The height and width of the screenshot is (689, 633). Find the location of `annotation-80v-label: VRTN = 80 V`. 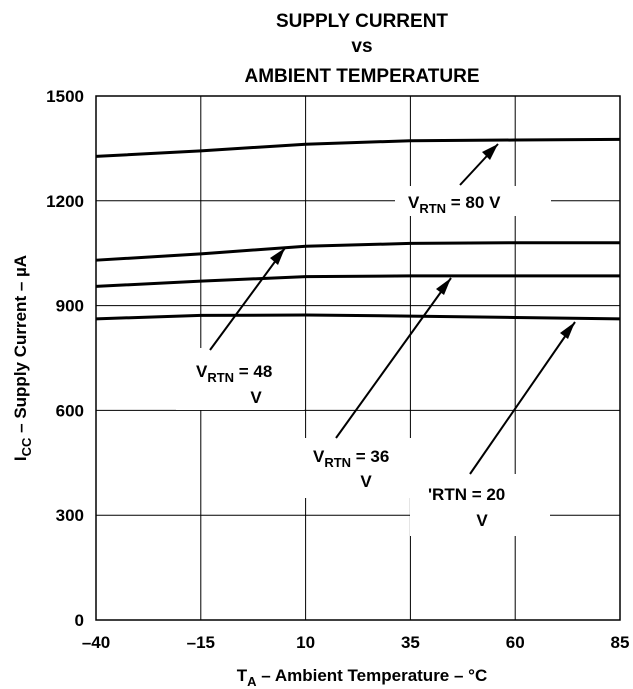

annotation-80v-label: VRTN = 80 V is located at coordinates (454, 204).